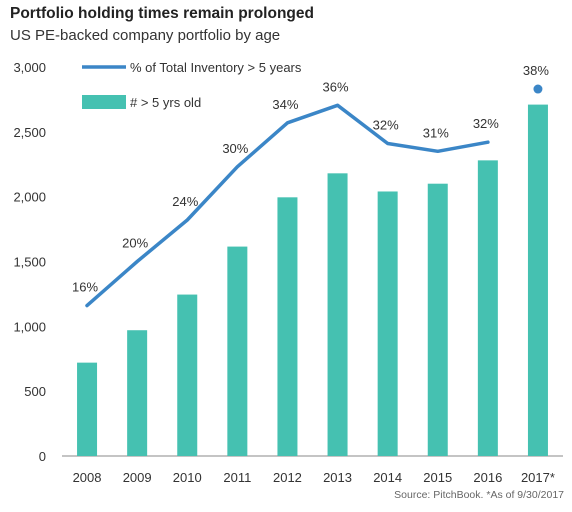  Describe the element at coordinates (487, 308) in the screenshot. I see `bar-2016` at that location.